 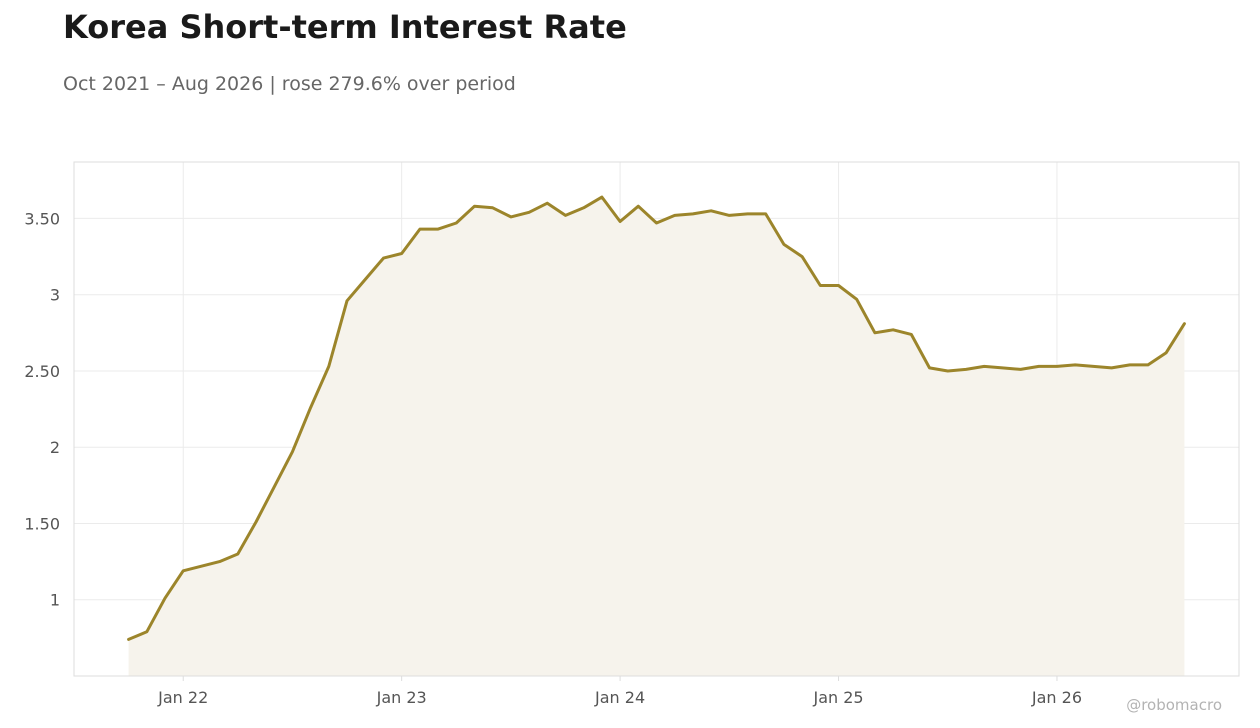 What do you see at coordinates (401, 697) in the screenshot?
I see `x-tick-label: Jan 23` at bounding box center [401, 697].